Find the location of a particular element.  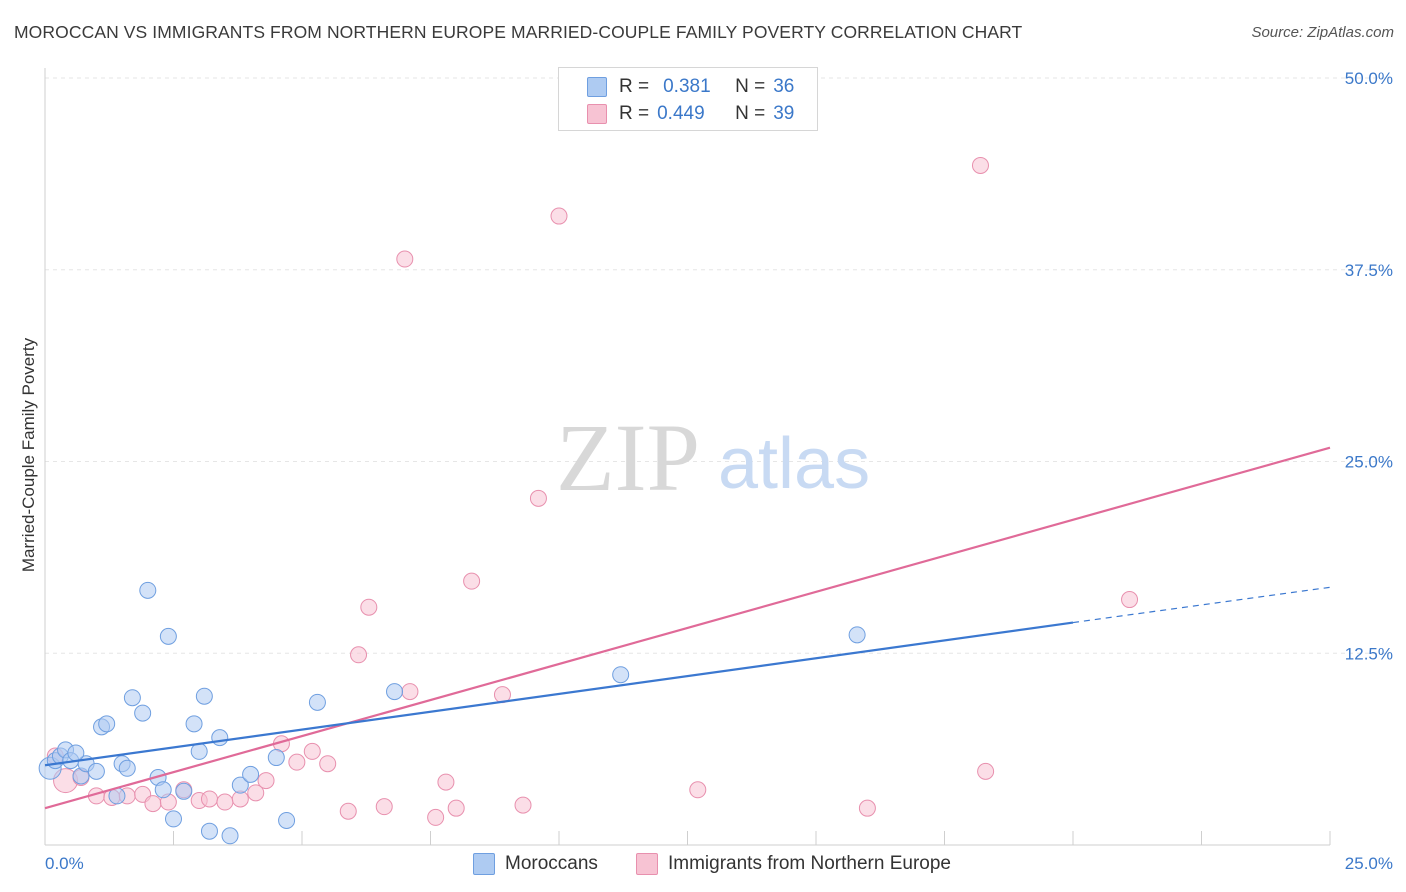

watermark-zip: ZIP is located at coordinates (628, 457).